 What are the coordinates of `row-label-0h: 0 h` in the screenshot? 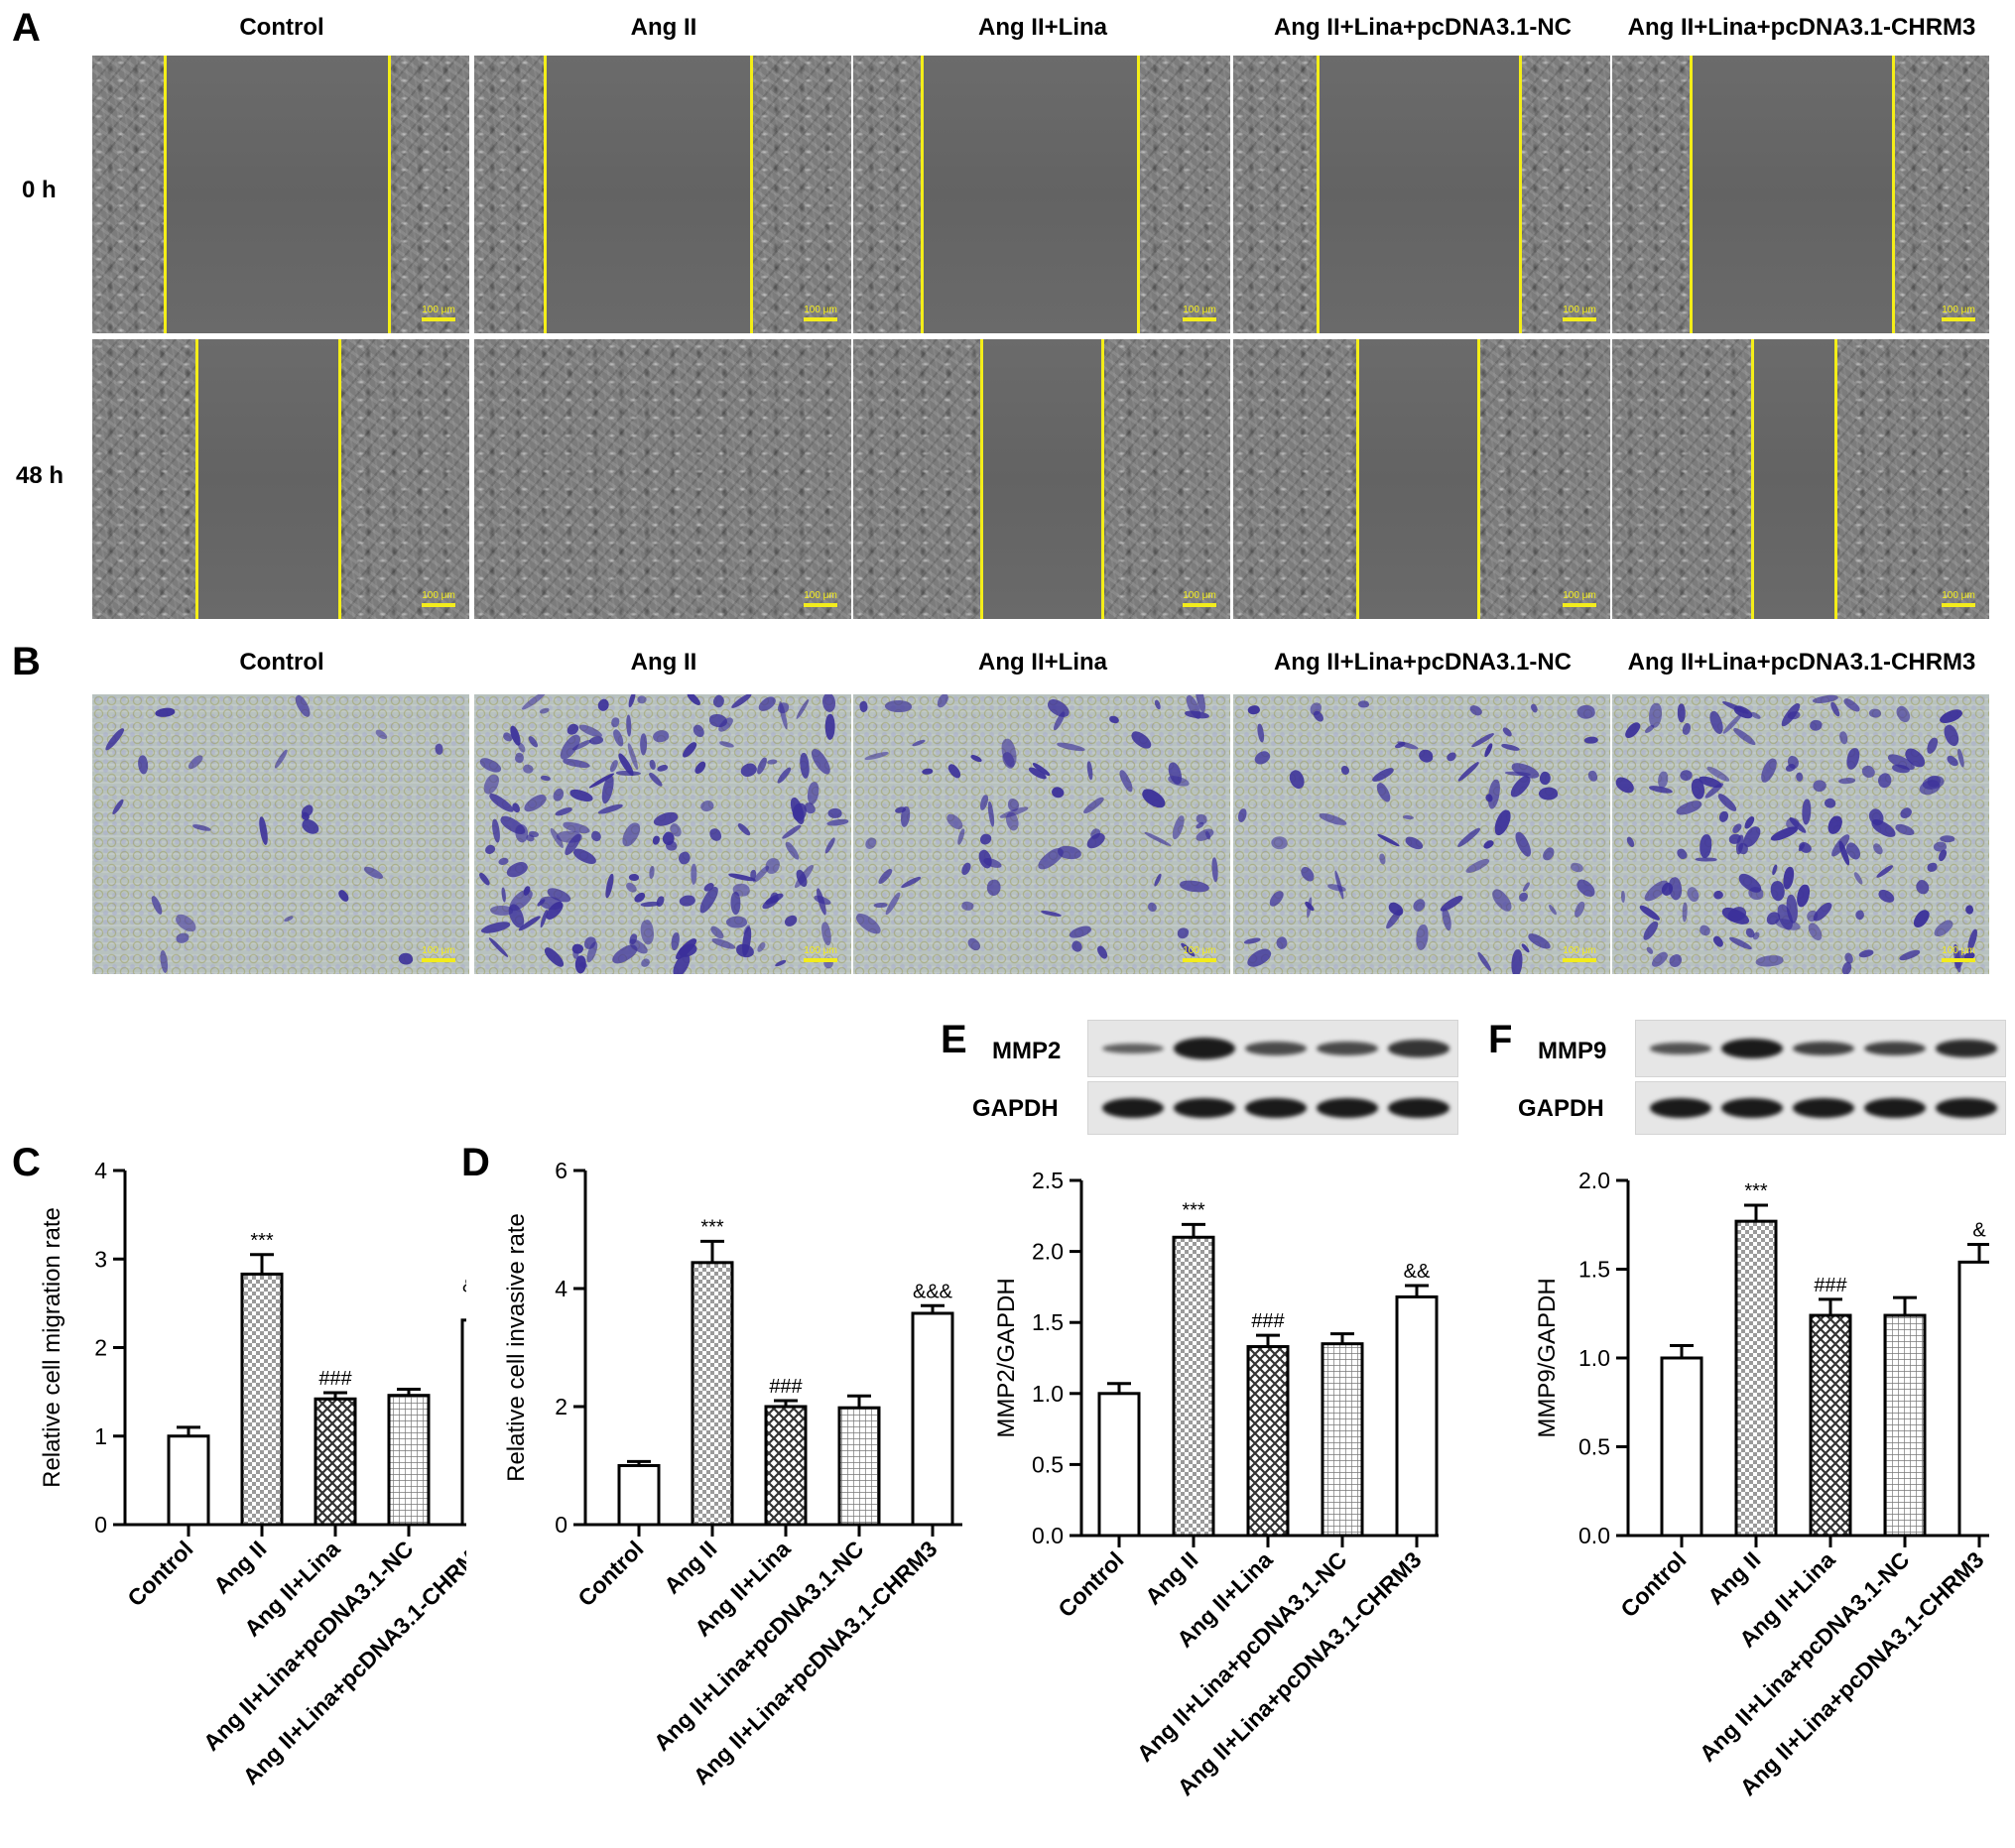 It's located at (40, 190).